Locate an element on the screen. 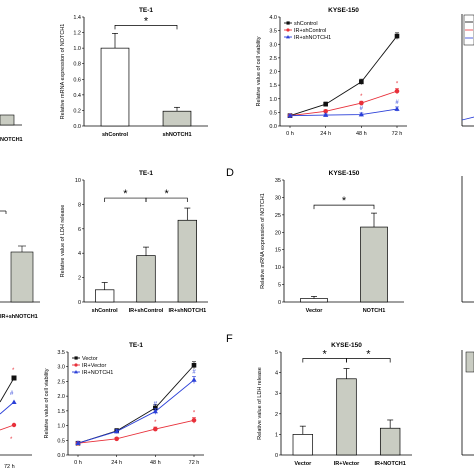 The height and width of the screenshot is (474, 474). y-tick-label: 20 is located at coordinates (278, 233).